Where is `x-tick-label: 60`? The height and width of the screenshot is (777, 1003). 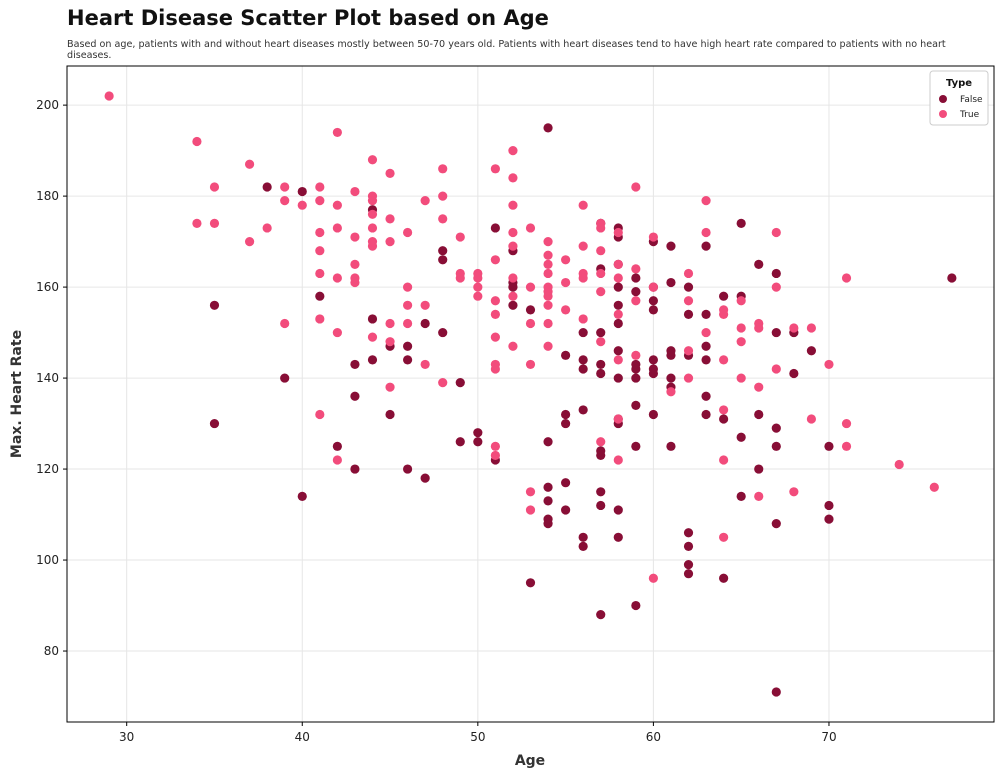
x-tick-label: 60 is located at coordinates (653, 737).